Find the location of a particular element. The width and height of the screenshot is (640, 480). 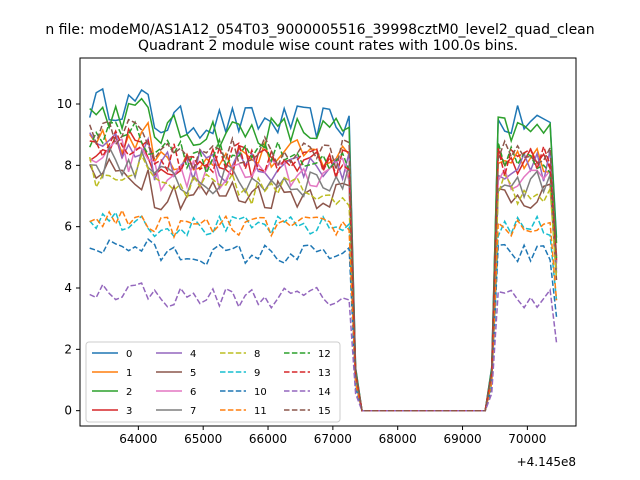

legend-label-2: 2 is located at coordinates (129, 392).